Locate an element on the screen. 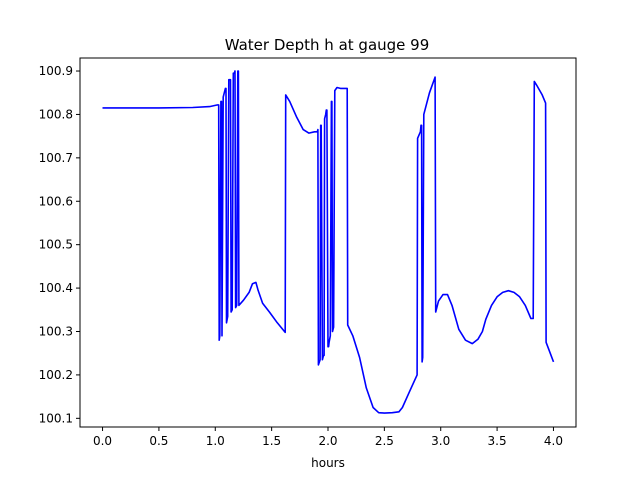 This screenshot has height=480, width=640. x-tick-label: 0.0 is located at coordinates (102, 441).